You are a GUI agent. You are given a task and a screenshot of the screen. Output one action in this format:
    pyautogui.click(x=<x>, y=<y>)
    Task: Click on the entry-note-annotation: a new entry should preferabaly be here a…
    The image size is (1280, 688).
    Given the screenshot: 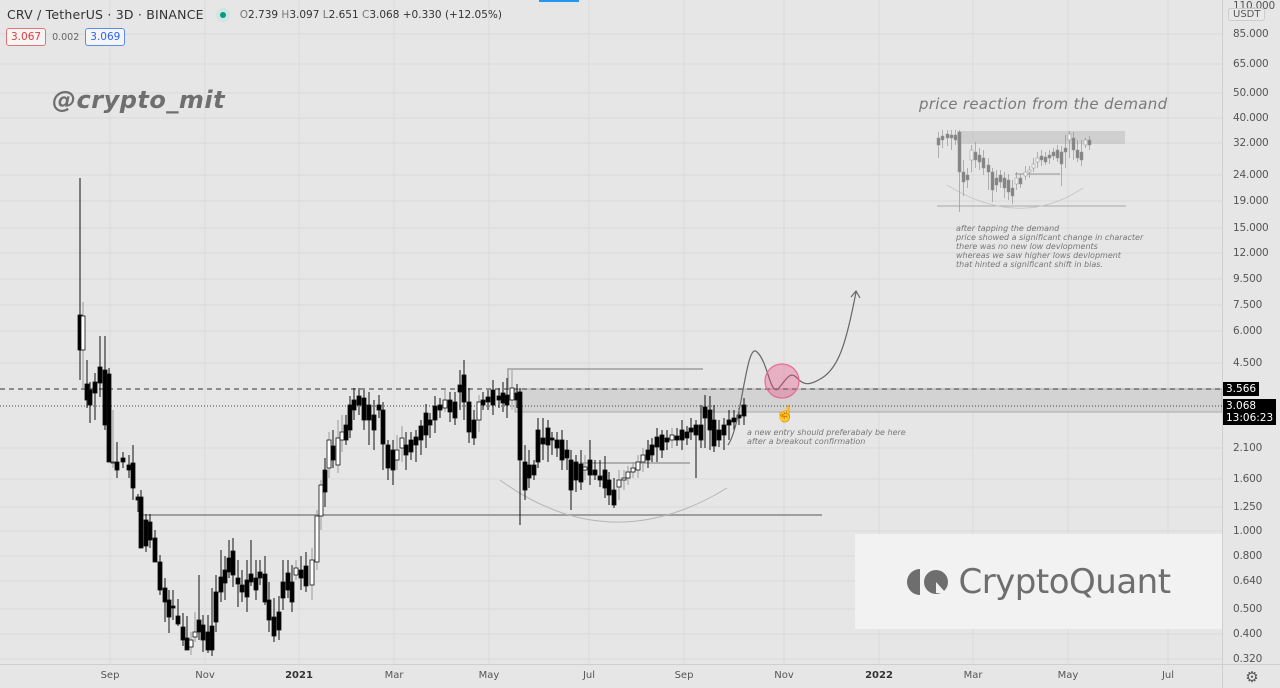 What is the action you would take?
    pyautogui.click(x=826, y=437)
    